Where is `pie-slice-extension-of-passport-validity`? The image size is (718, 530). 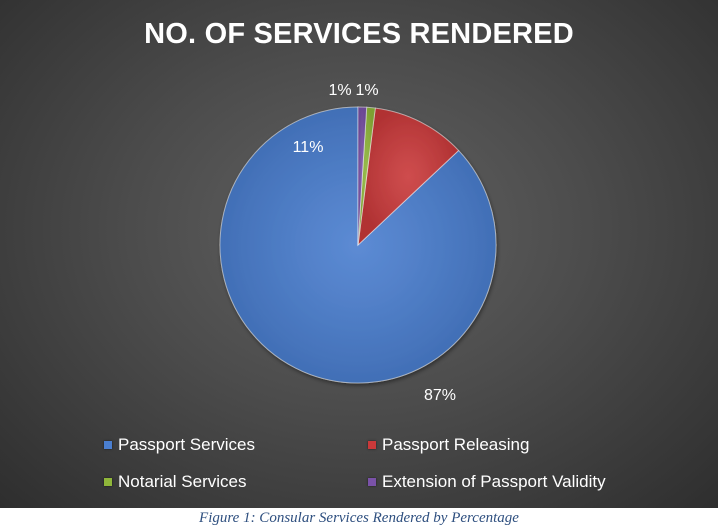 pie-slice-extension-of-passport-validity is located at coordinates (362, 176).